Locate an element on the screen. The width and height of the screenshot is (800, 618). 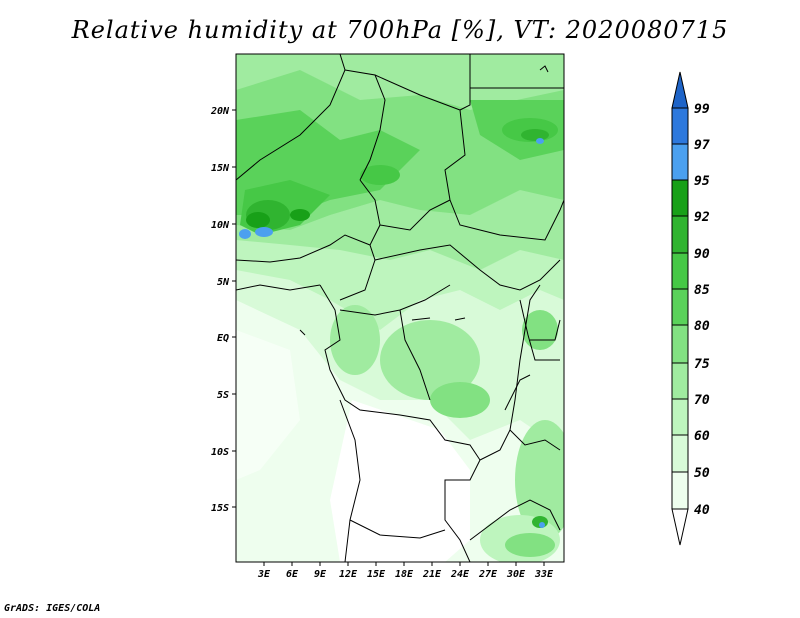
lon-tick-label: 12E is located at coordinates (348, 574).